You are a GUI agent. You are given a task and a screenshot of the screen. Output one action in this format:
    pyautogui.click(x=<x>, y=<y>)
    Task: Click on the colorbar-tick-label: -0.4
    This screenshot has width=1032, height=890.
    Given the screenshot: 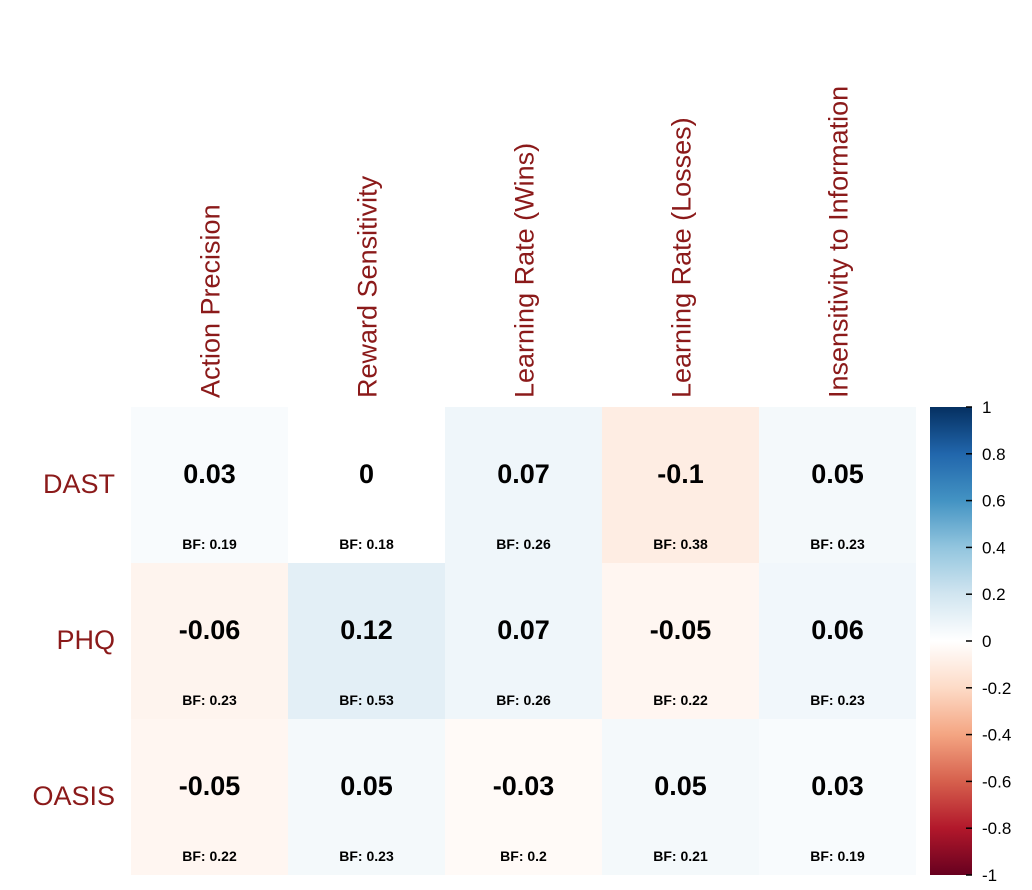 What is the action you would take?
    pyautogui.click(x=996, y=735)
    